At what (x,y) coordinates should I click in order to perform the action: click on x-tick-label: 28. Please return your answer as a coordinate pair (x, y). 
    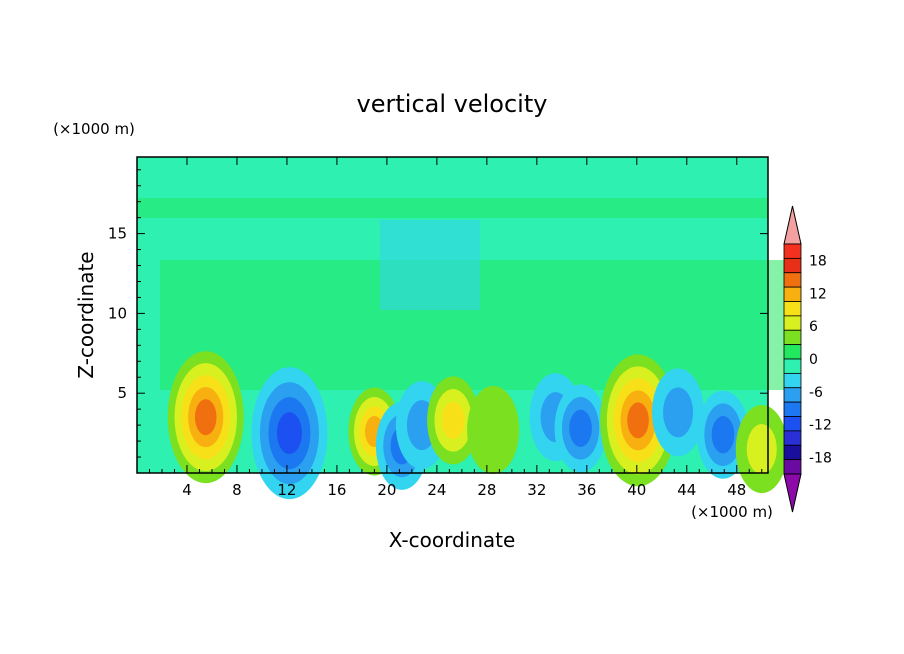
    Looking at the image, I should click on (486, 490).